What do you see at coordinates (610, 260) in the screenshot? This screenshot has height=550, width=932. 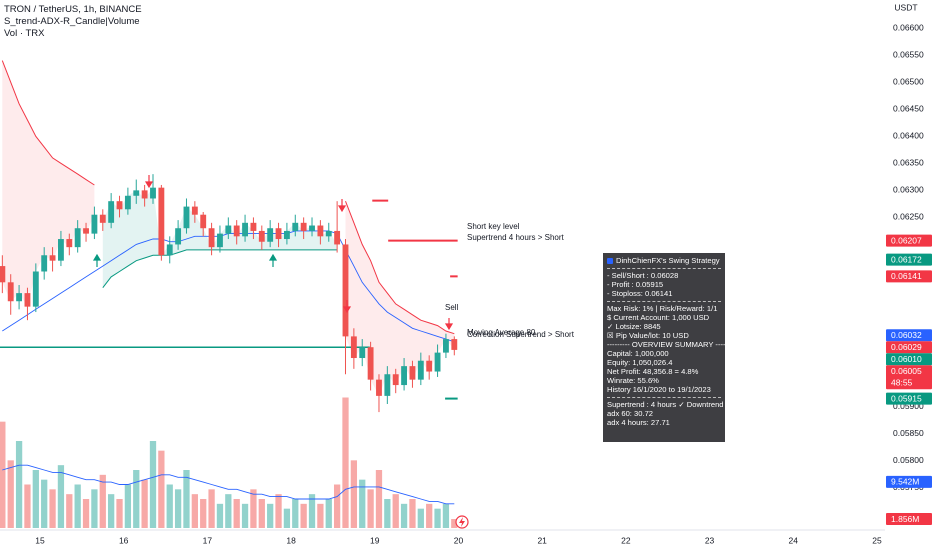 I see `info-icon` at bounding box center [610, 260].